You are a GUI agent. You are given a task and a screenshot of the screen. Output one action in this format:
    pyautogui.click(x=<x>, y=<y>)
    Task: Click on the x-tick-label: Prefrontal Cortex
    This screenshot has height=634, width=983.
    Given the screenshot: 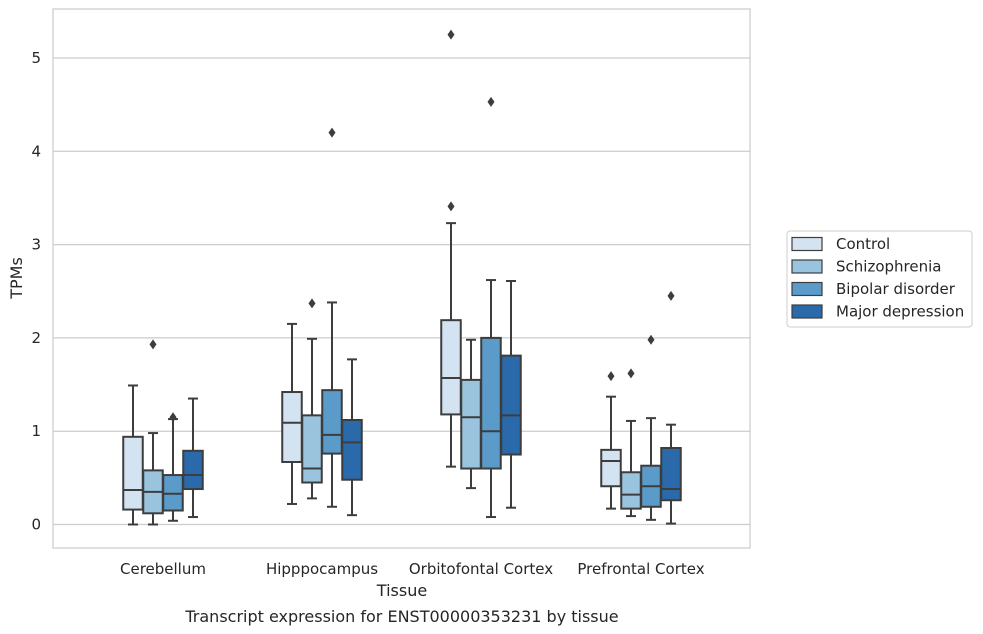 What is the action you would take?
    pyautogui.click(x=640, y=569)
    